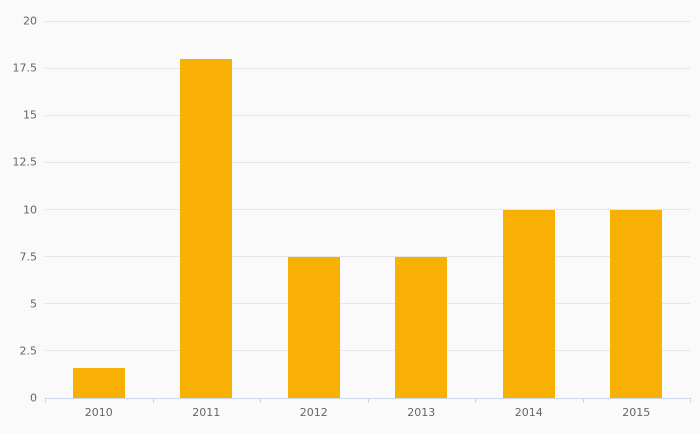 This screenshot has height=433, width=700. I want to click on x-axis-label-2014: 2014, so click(528, 412).